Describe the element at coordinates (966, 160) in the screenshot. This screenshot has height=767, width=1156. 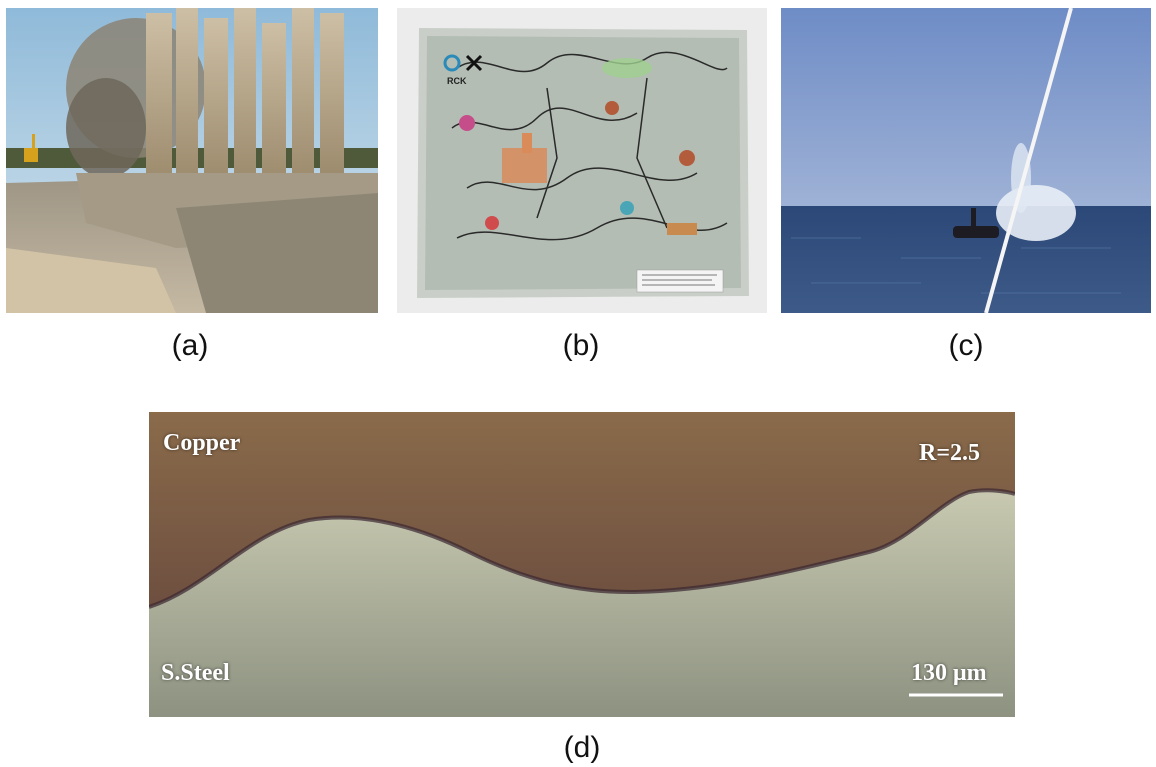
I see `sea-explosion-image` at that location.